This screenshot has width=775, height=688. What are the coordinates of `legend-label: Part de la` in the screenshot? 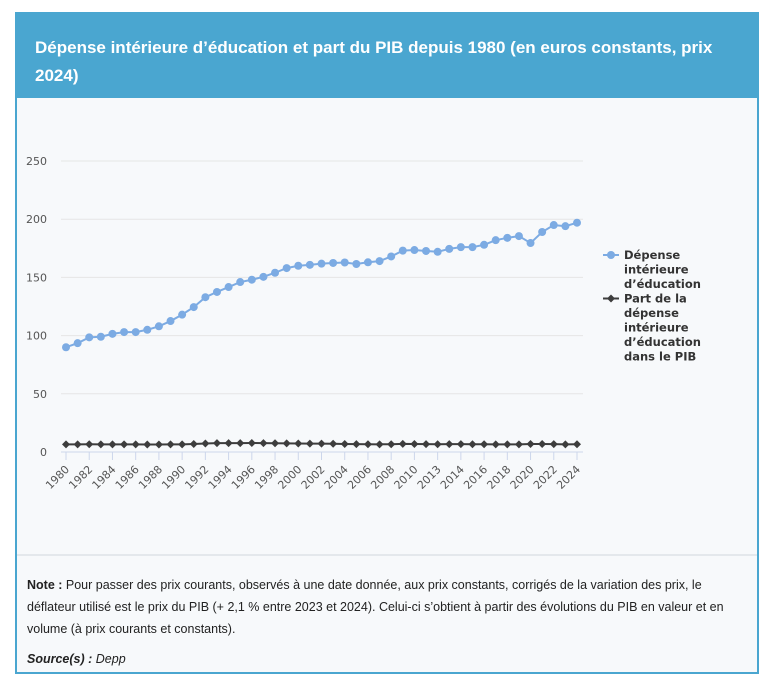 It's located at (655, 299).